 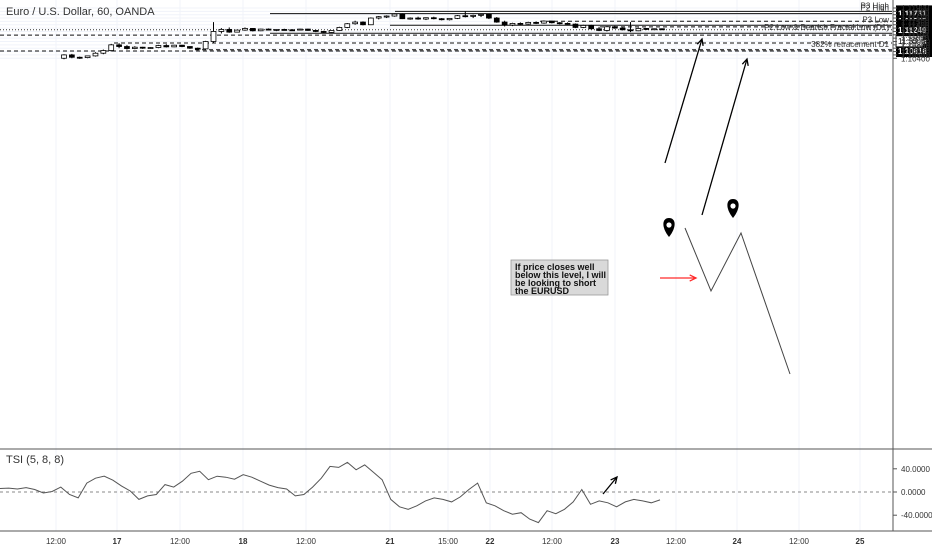 I want to click on tsi-pane: 40.0000 0.0000 -40.0000, so click(x=466, y=492).